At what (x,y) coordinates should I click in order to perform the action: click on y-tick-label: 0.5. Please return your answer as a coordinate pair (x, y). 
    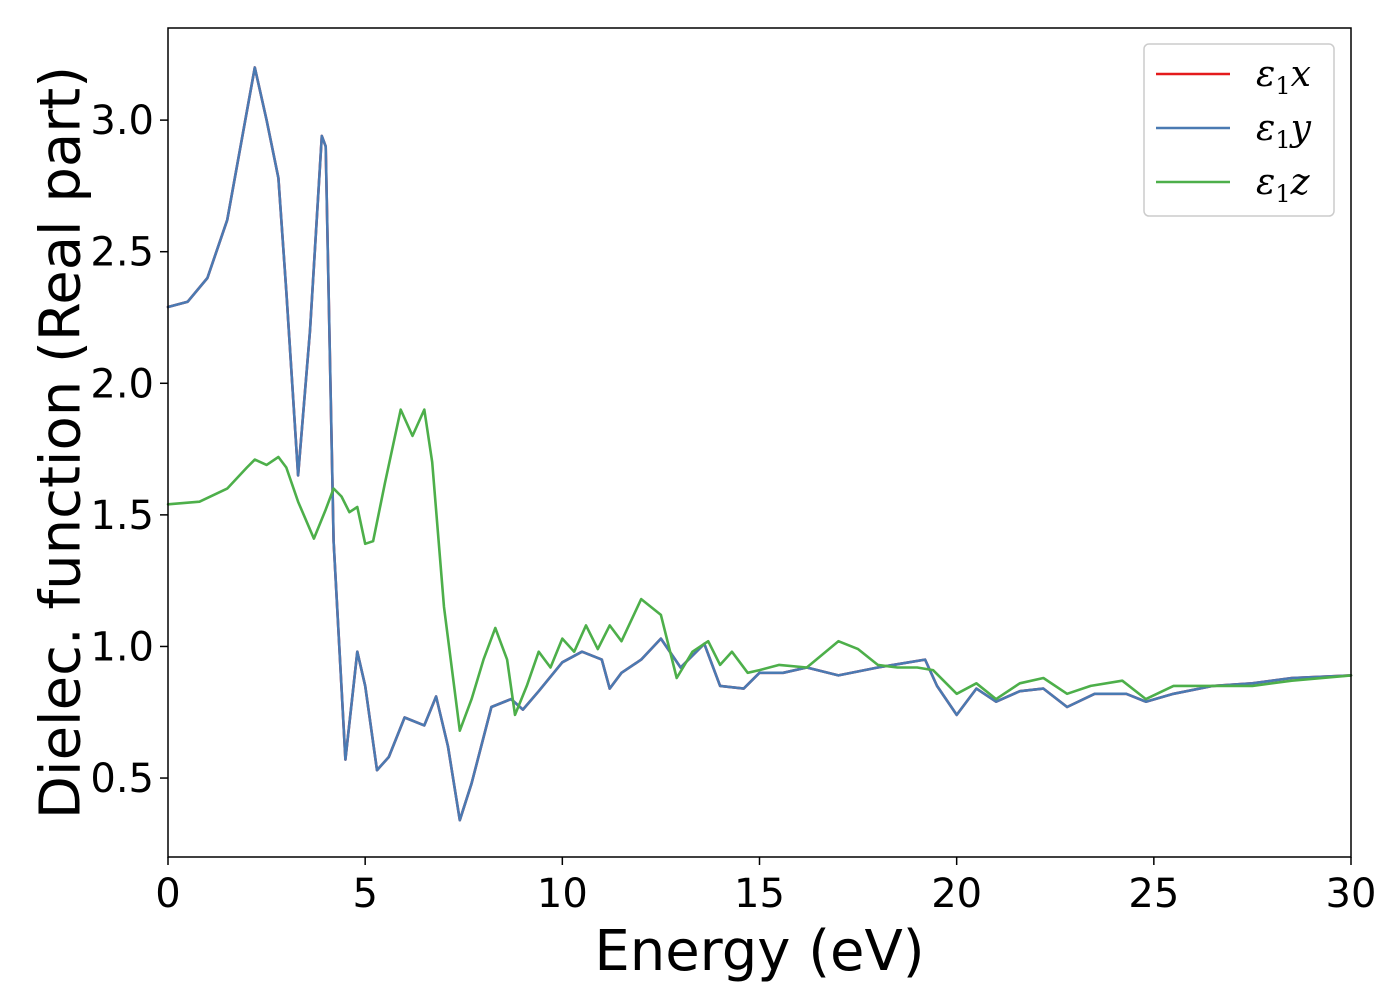
    Looking at the image, I should click on (122, 779).